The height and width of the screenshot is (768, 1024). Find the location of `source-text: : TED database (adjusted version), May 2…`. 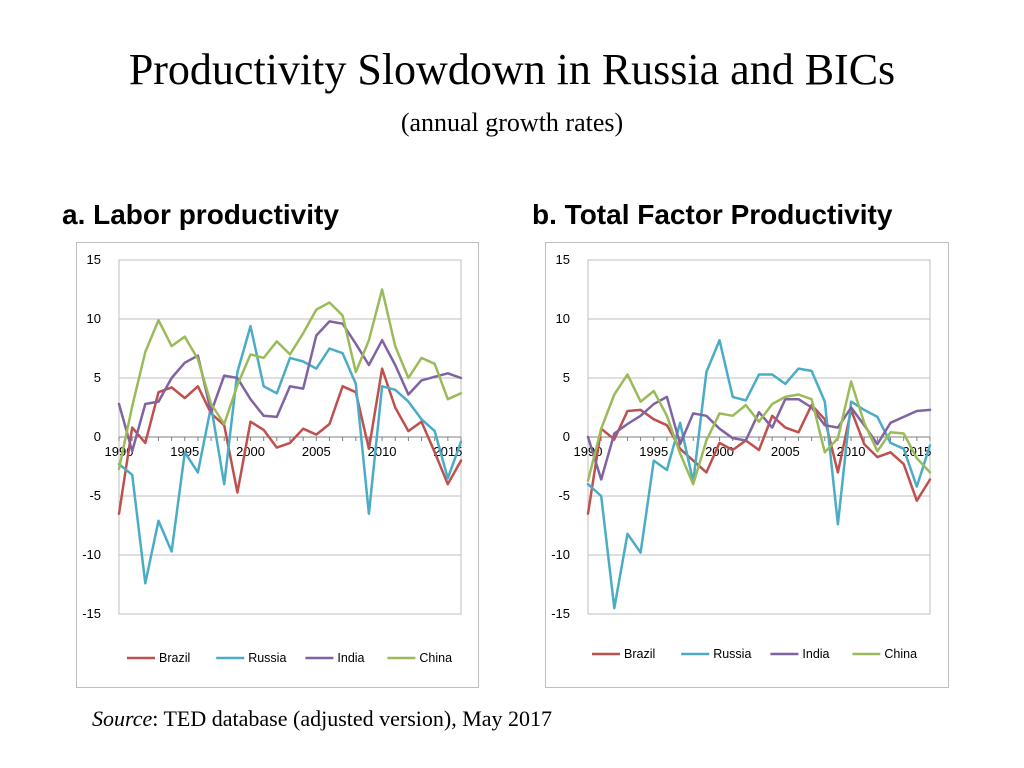

source-text: : TED database (adjusted version), May 2… is located at coordinates (352, 718).